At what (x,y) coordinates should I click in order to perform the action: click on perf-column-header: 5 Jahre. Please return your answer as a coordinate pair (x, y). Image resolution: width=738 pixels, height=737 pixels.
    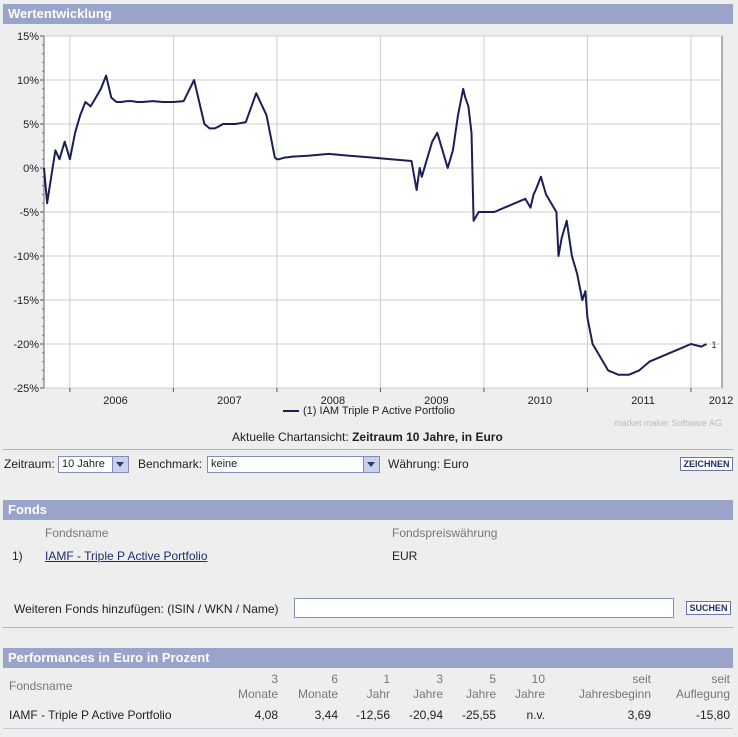
    Looking at the image, I should click on (481, 687).